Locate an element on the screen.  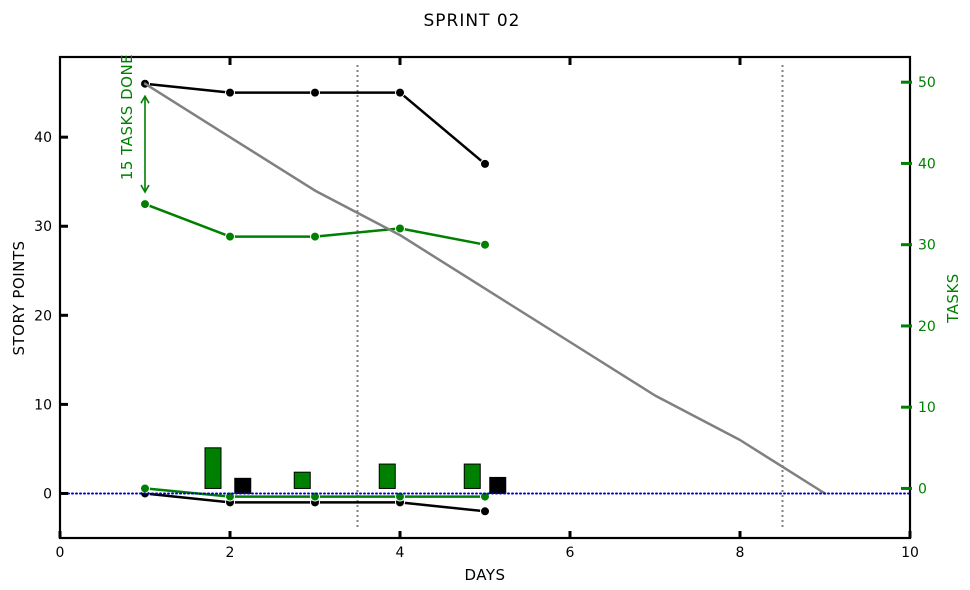
points_added-point is located at coordinates (485, 511).